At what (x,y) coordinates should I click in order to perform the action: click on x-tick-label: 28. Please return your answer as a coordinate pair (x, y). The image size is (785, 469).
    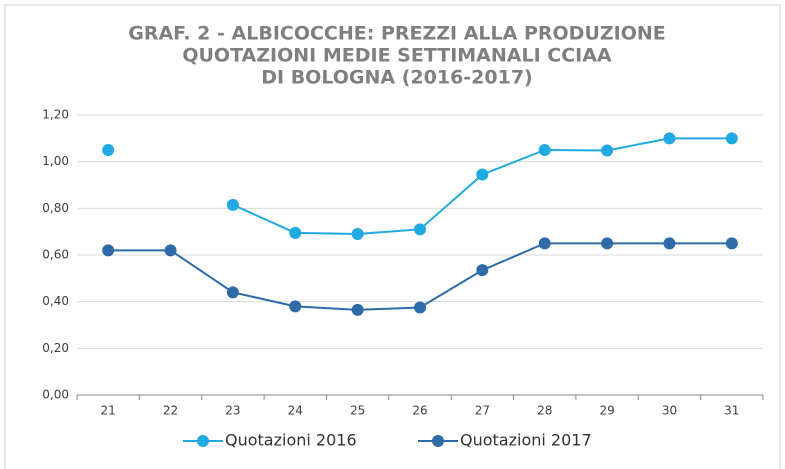
    Looking at the image, I should click on (544, 411).